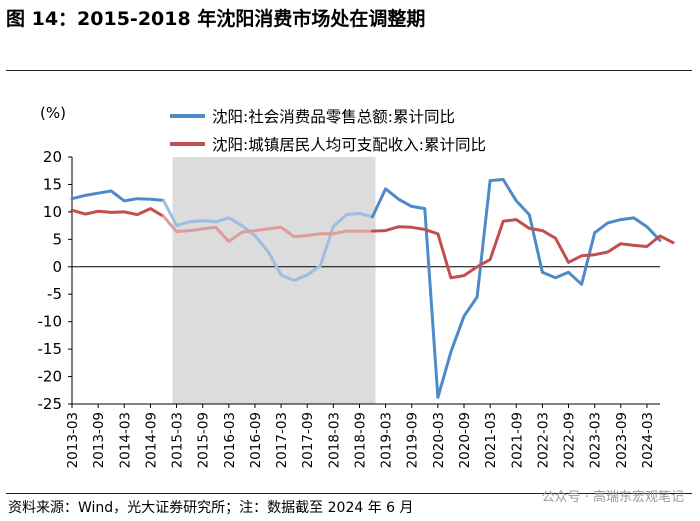 The width and height of the screenshot is (700, 521). Describe the element at coordinates (648, 440) in the screenshot. I see `x-tick-label: 2024-03` at that location.